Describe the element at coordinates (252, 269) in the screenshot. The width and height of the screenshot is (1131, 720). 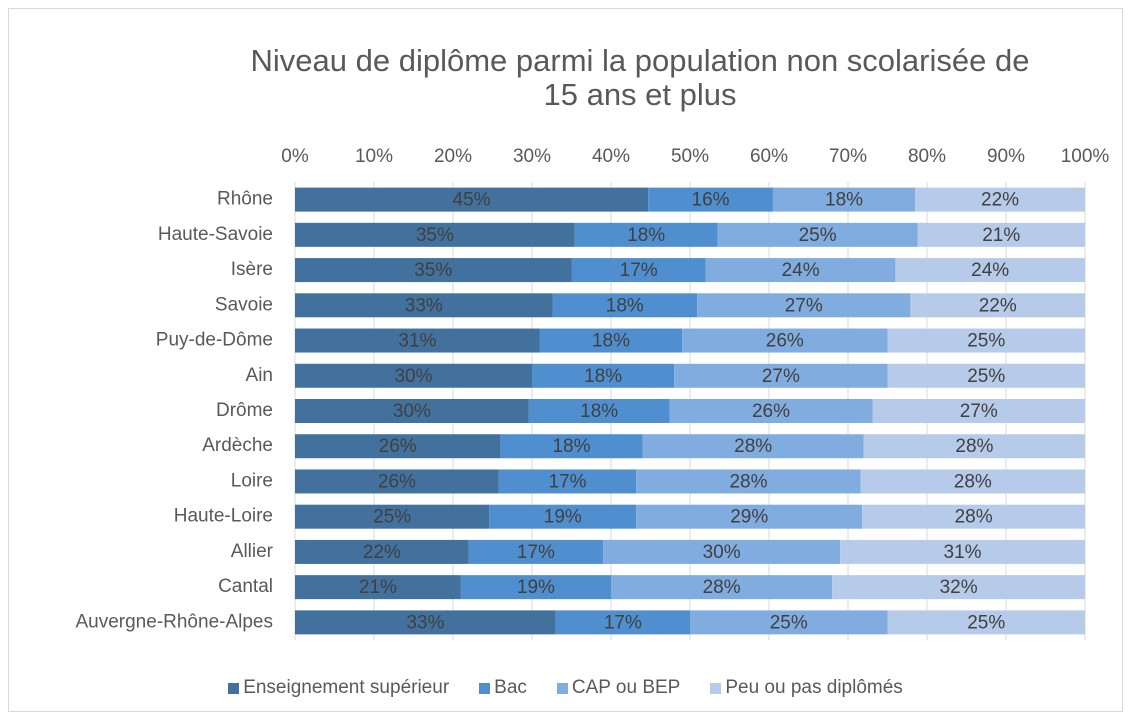
I see `y-tick-label: Isère` at that location.